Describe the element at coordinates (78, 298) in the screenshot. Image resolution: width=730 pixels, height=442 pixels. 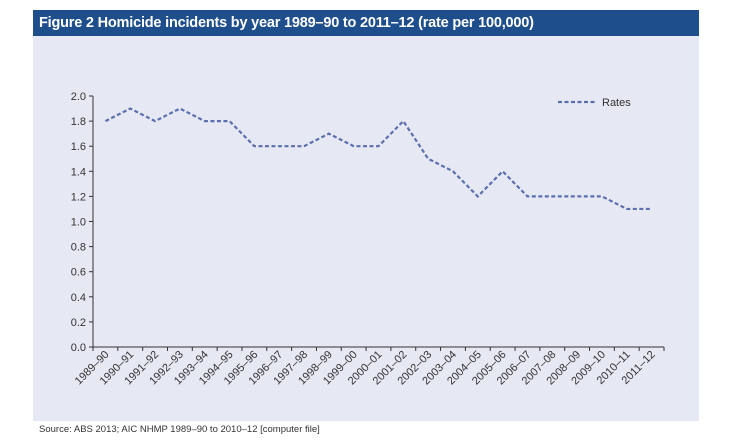
I see `y-tick-label: 0.4` at that location.